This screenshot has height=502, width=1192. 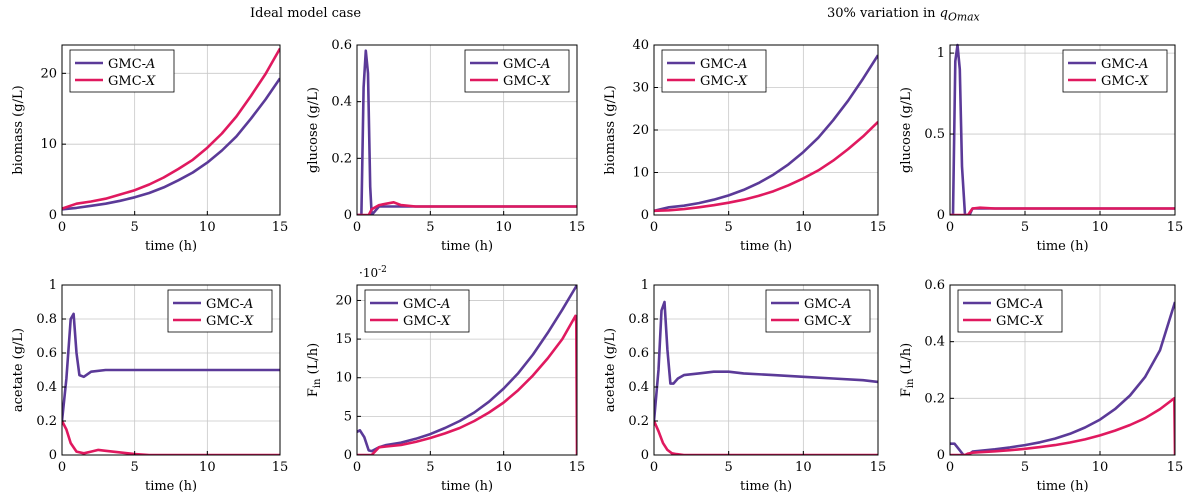 I want to click on y-tick-label: 40, so click(x=640, y=45).